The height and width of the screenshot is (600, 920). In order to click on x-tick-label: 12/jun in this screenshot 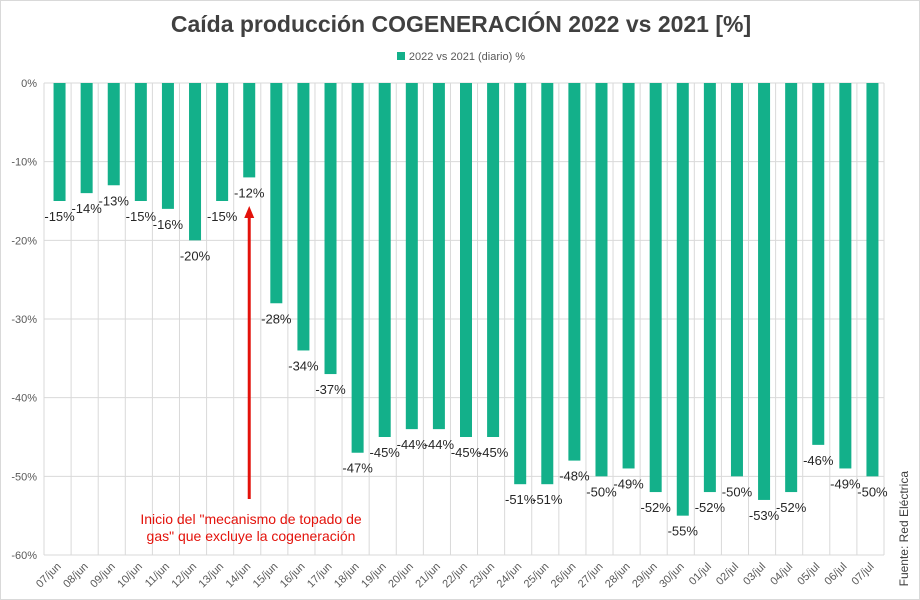, I will do `click(184, 576)`.